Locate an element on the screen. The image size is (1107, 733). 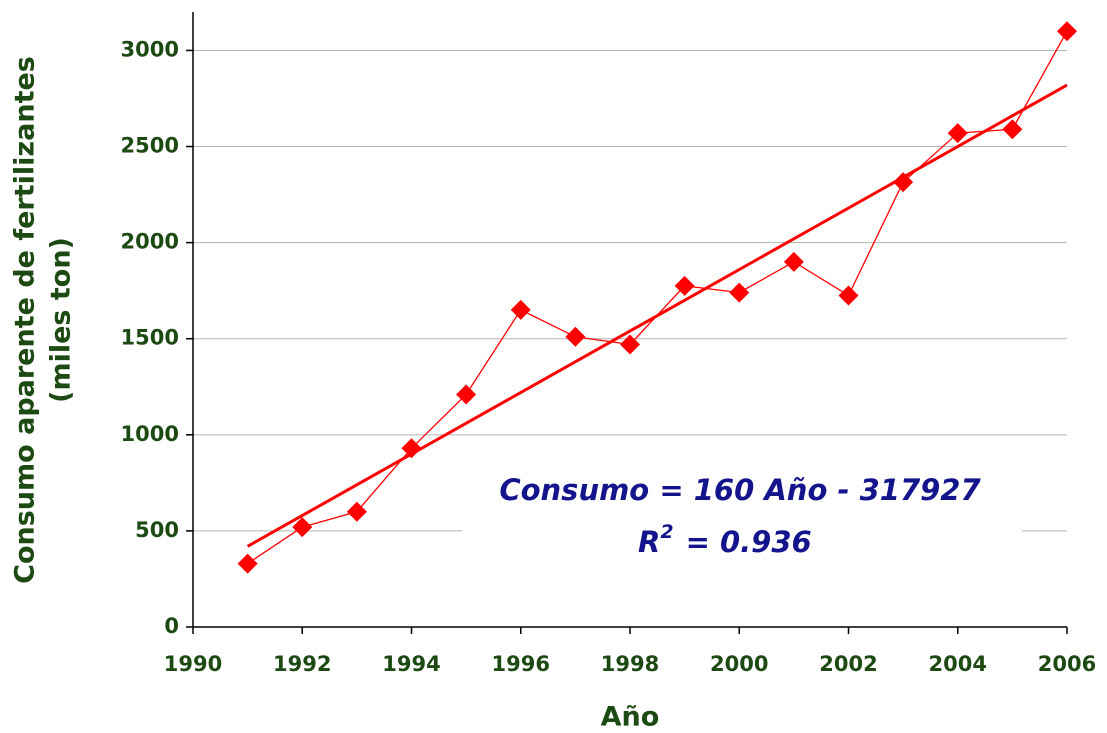
r2-exponent: 2 is located at coordinates (666, 532).